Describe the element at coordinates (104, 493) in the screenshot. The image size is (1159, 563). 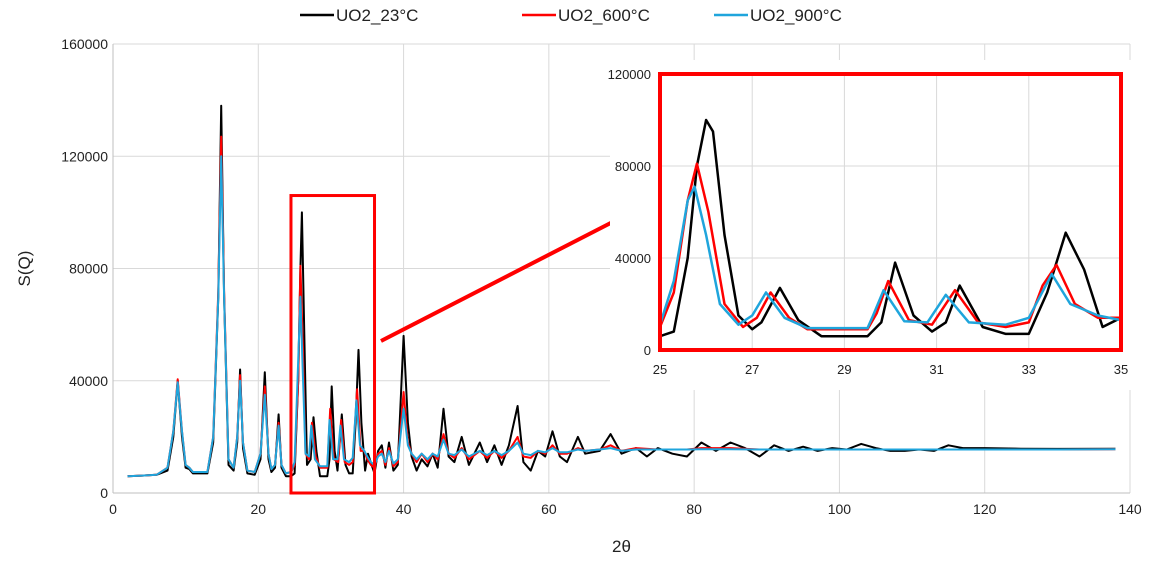
I see `main-y-tick-label: 0` at that location.